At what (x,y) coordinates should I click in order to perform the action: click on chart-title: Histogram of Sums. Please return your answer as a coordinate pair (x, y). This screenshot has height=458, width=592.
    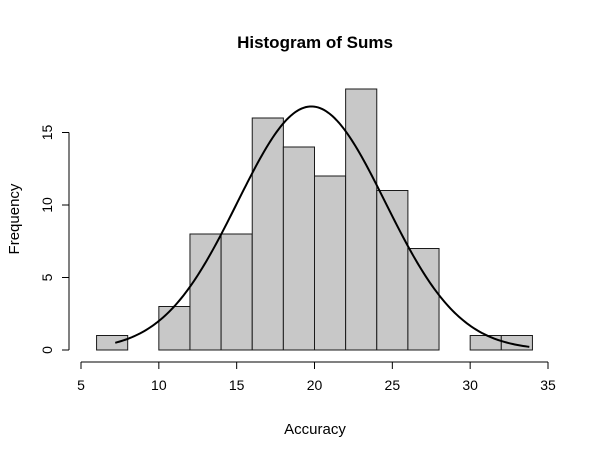
    Looking at the image, I should click on (315, 42).